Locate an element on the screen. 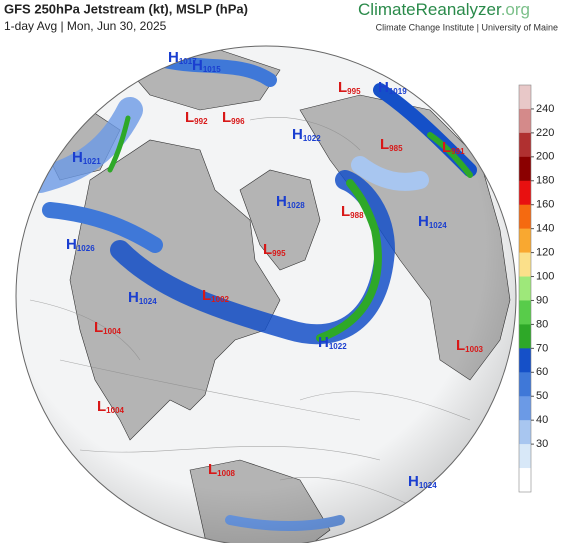 This screenshot has height=548, width=562. pressure-center: H1015 is located at coordinates (206, 65).